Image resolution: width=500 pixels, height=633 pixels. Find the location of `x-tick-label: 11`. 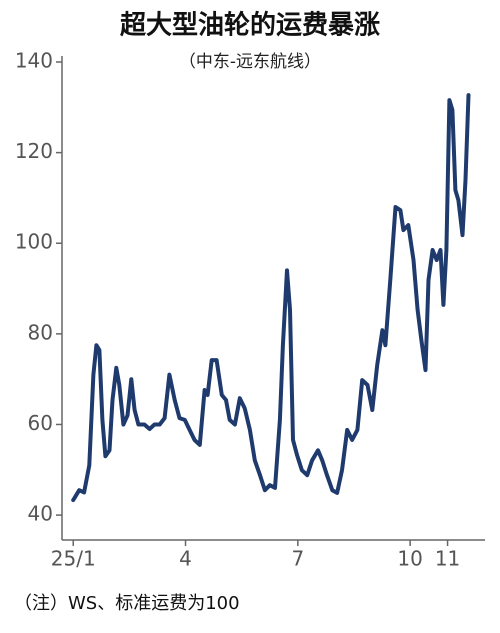

x-tick-label: 11 is located at coordinates (447, 559).